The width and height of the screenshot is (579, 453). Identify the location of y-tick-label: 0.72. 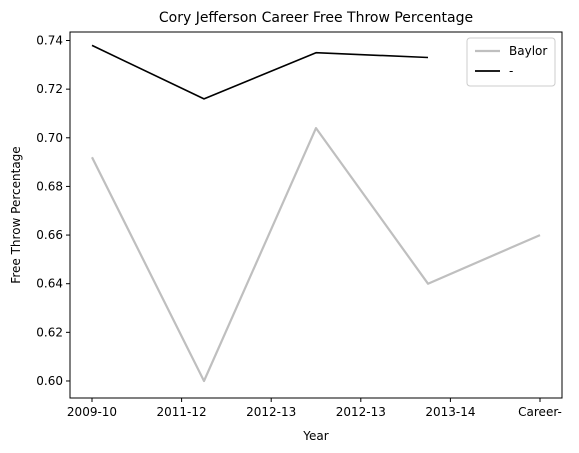
(49, 89).